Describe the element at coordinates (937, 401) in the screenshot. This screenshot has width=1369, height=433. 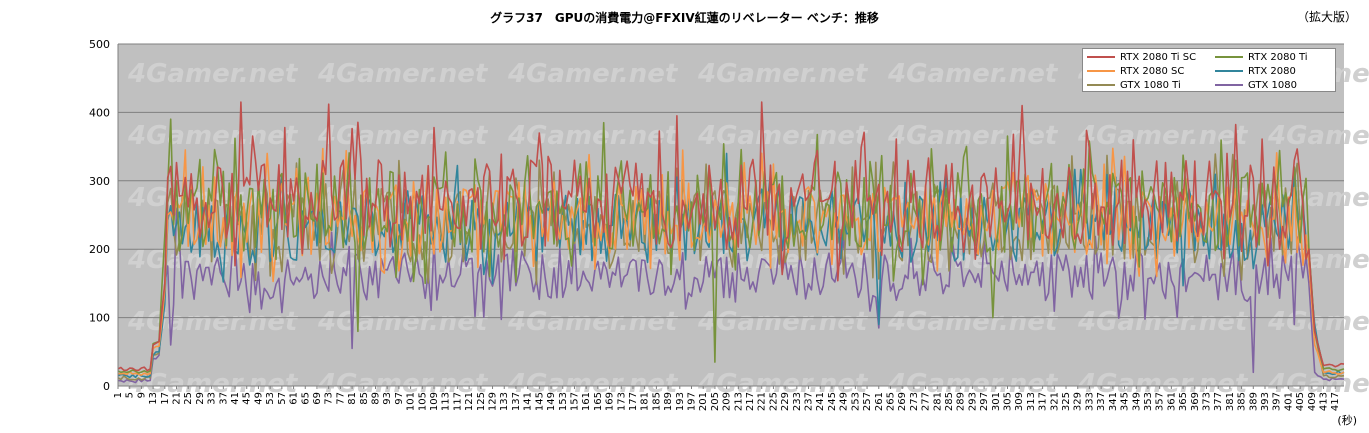
I see `x-tick-label: 281` at that location.